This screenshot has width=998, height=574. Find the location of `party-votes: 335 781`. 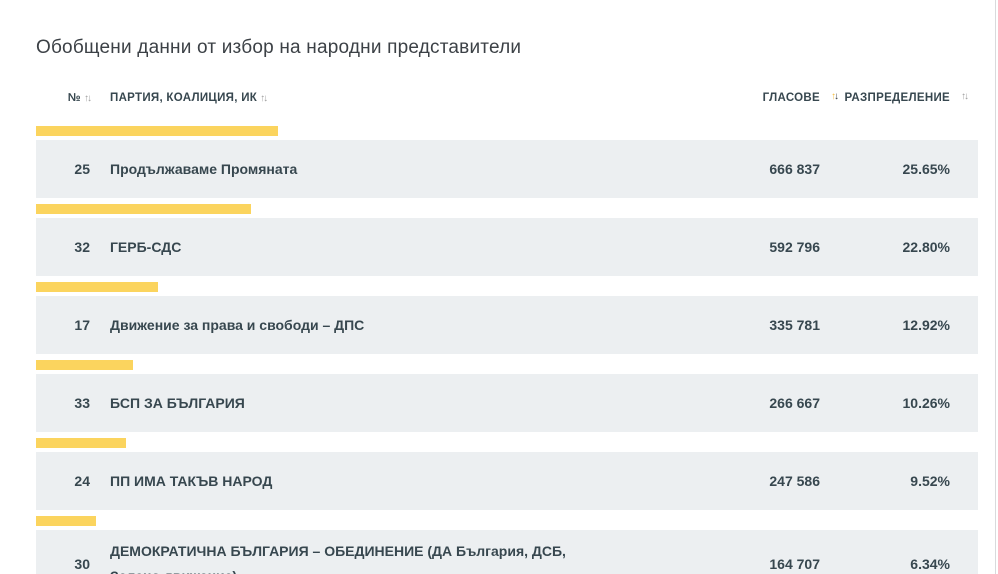

party-votes: 335 781 is located at coordinates (794, 325).